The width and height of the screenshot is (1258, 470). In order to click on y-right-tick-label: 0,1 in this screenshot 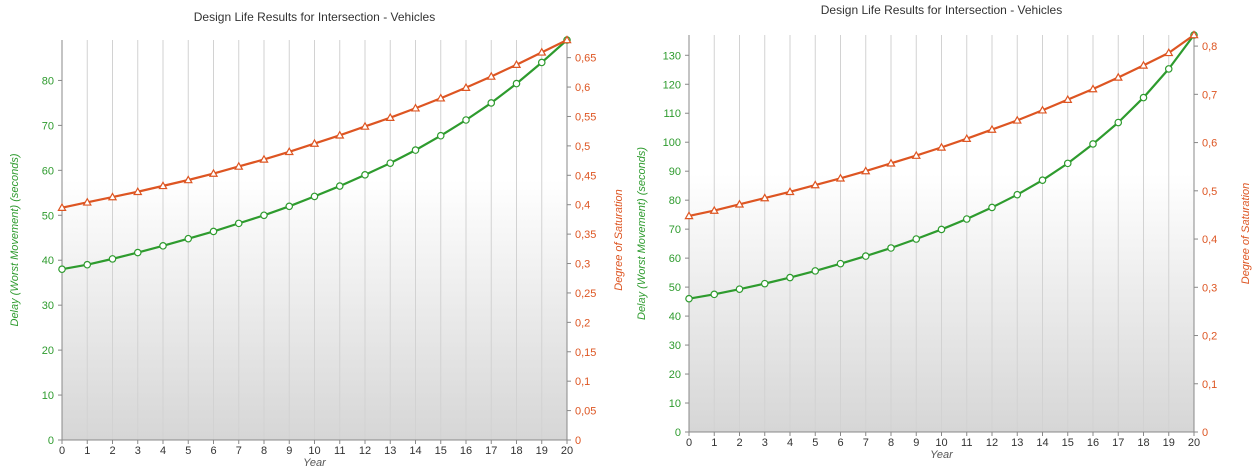, I will do `click(582, 382)`.